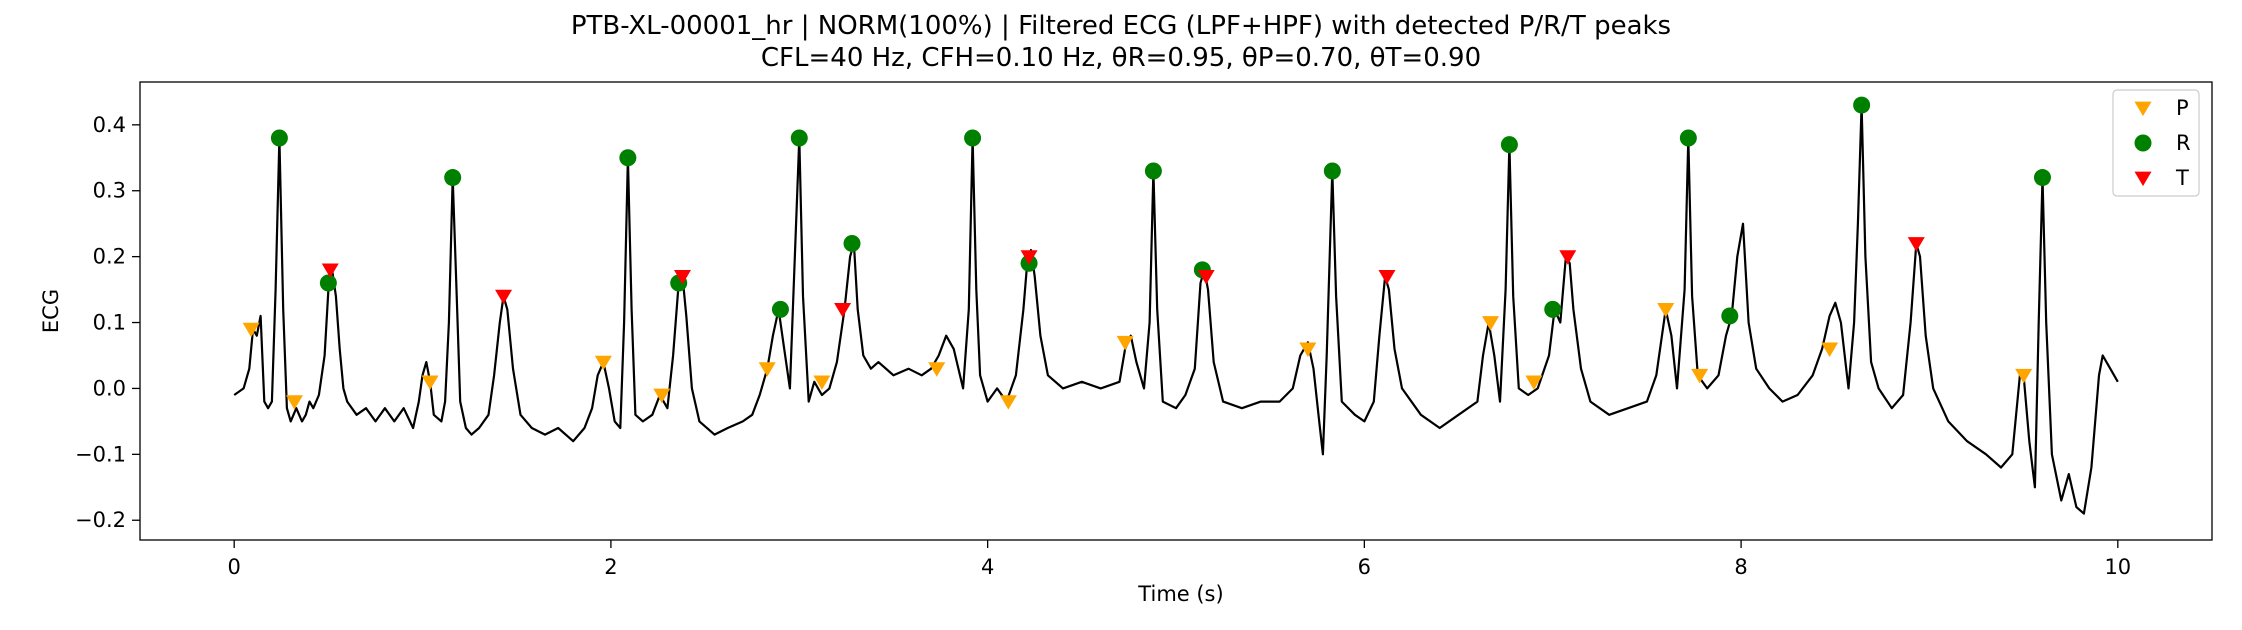  Describe the element at coordinates (109, 257) in the screenshot. I see `y-tick-label: 0.2` at that location.